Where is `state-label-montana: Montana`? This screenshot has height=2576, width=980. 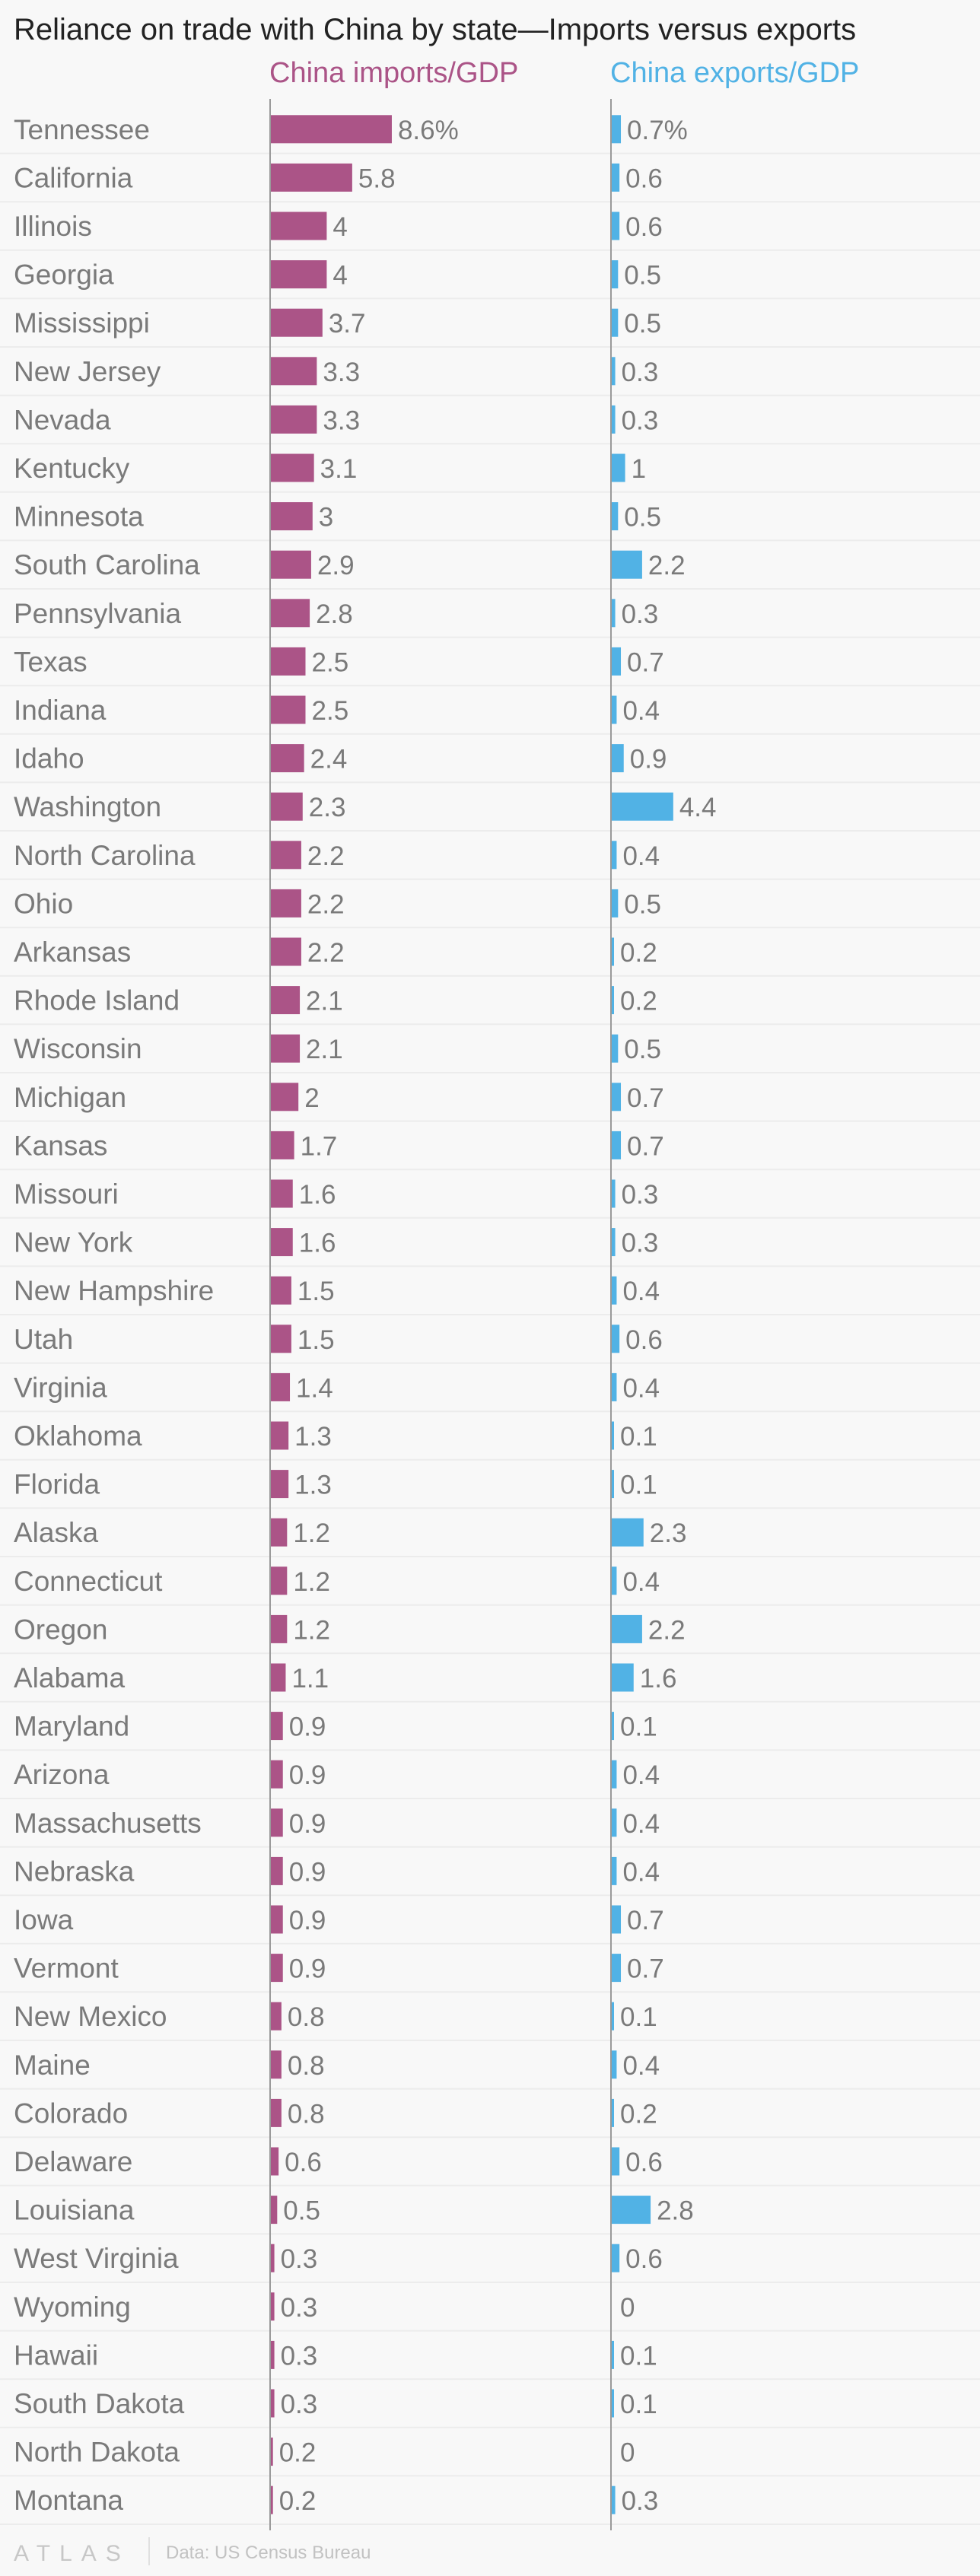
state-label-montana: Montana is located at coordinates (68, 2500).